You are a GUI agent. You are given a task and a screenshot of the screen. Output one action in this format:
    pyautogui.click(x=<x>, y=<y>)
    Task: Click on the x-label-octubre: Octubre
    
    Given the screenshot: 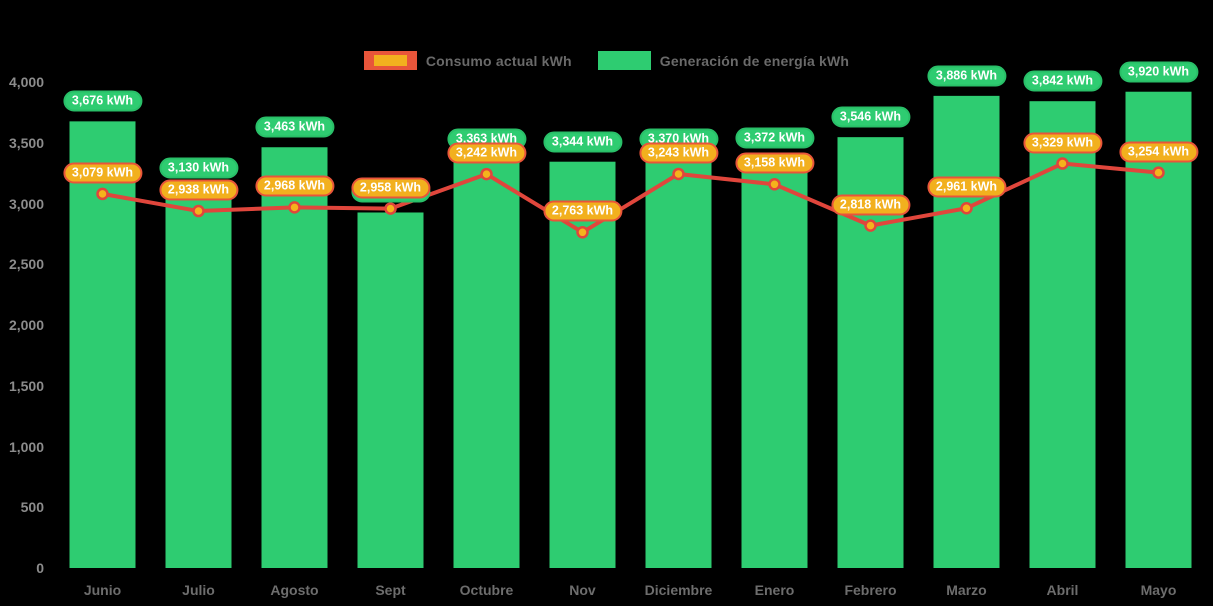 What is the action you would take?
    pyautogui.click(x=486, y=590)
    